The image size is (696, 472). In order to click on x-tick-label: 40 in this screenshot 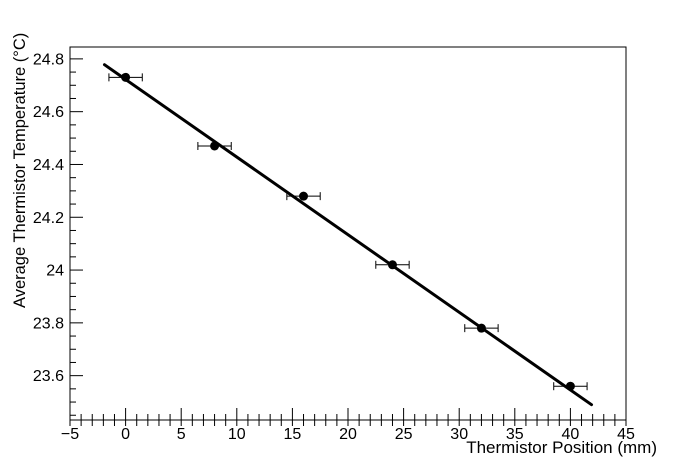, I will do `click(571, 434)`.